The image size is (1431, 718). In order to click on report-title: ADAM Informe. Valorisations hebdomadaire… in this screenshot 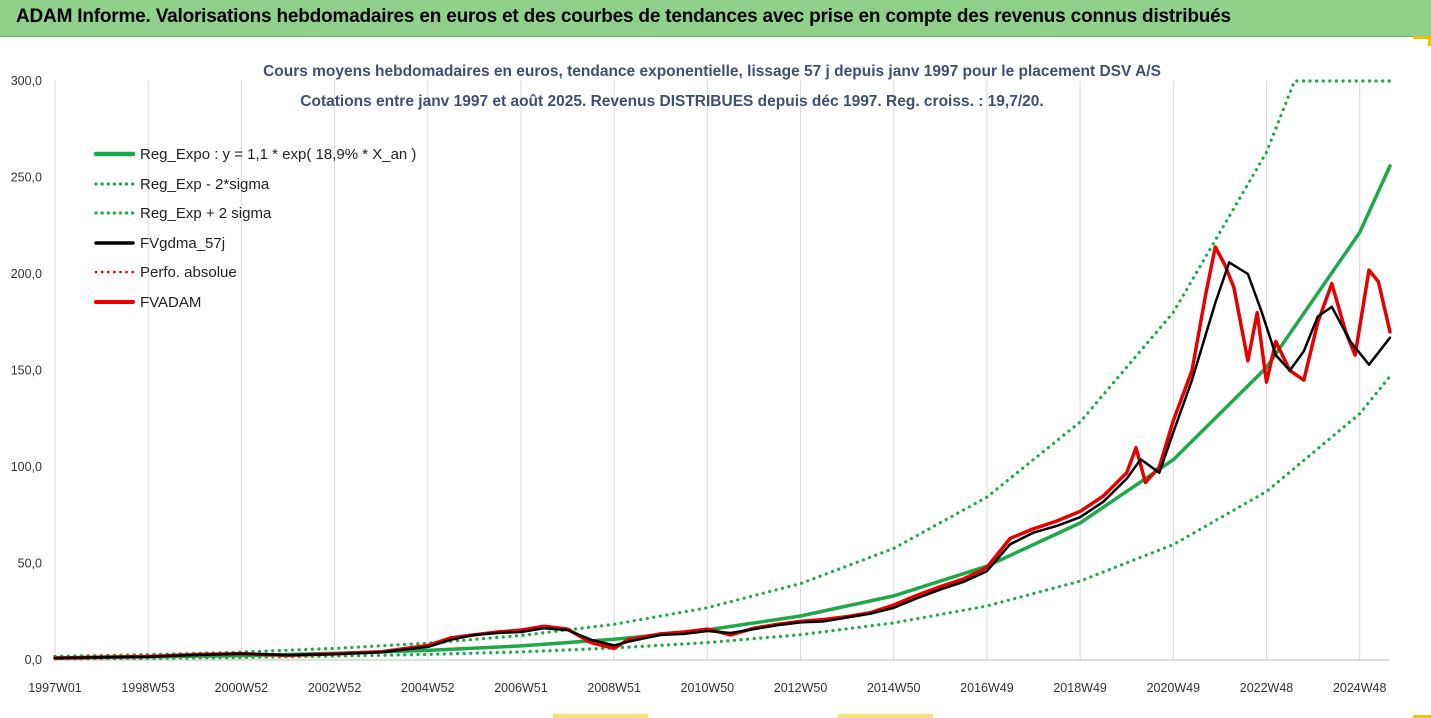, I will do `click(623, 16)`.